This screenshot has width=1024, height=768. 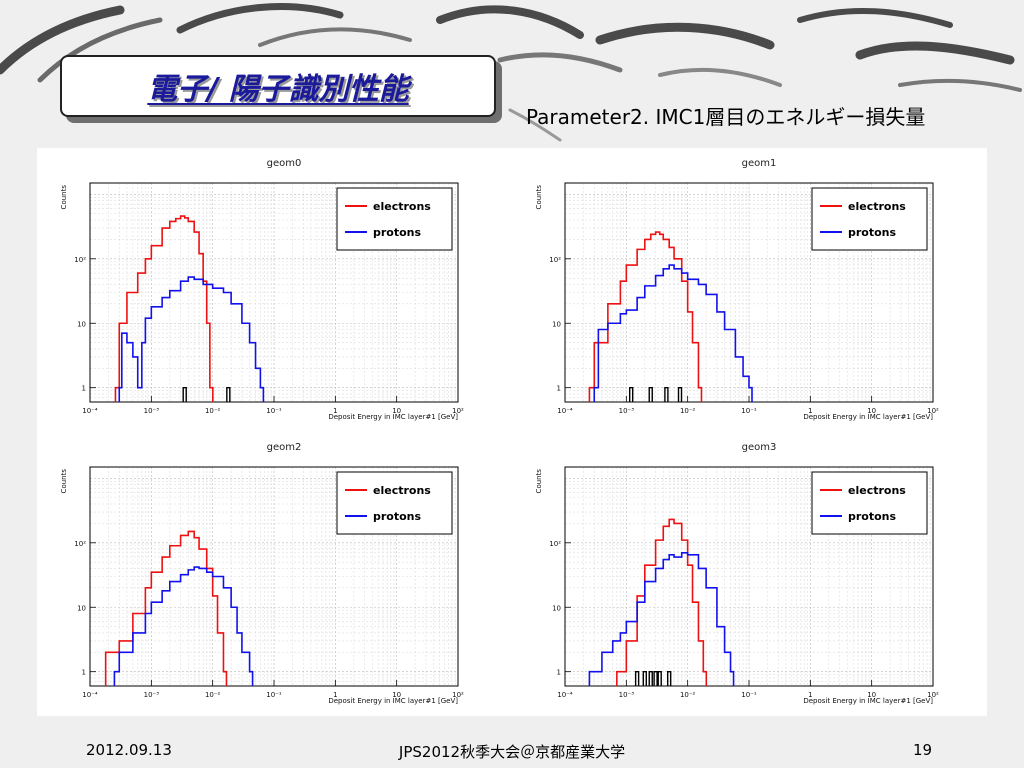 What do you see at coordinates (759, 163) in the screenshot?
I see `chart-title: geom1` at bounding box center [759, 163].